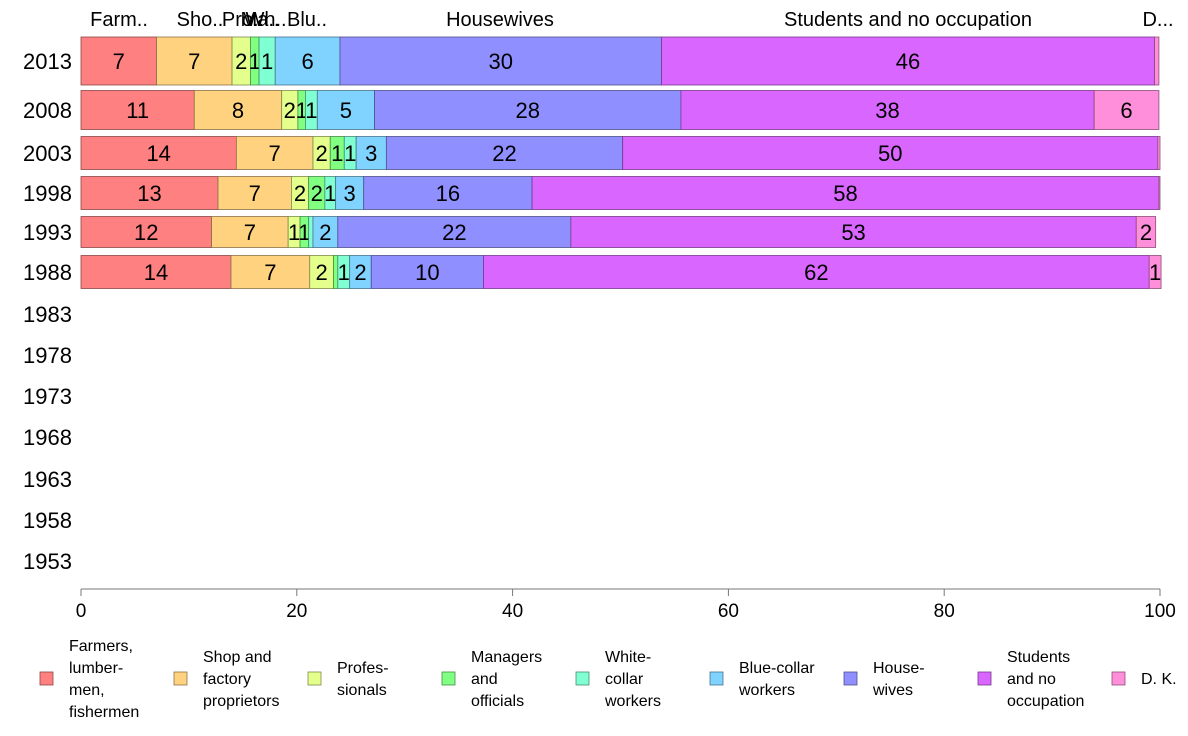 The width and height of the screenshot is (1188, 736). I want to click on y-tick-label: 1978, so click(47, 355).